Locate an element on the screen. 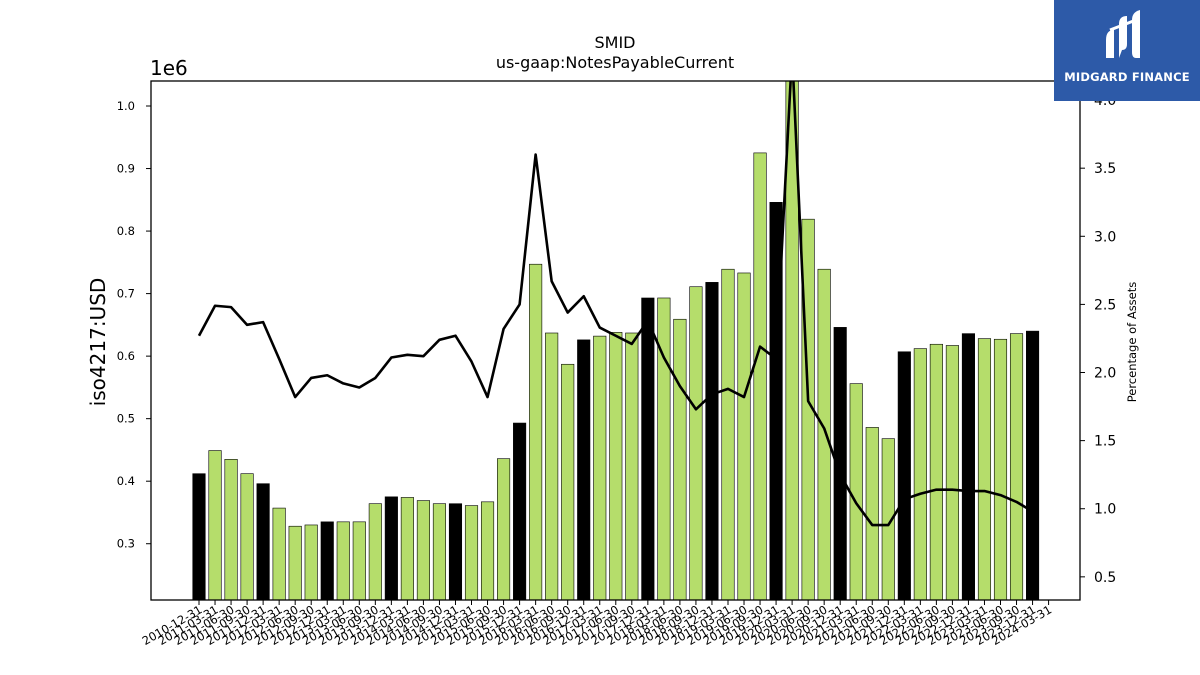 This screenshot has height=675, width=1200. y-tick-label: 0.5 is located at coordinates (126, 419).